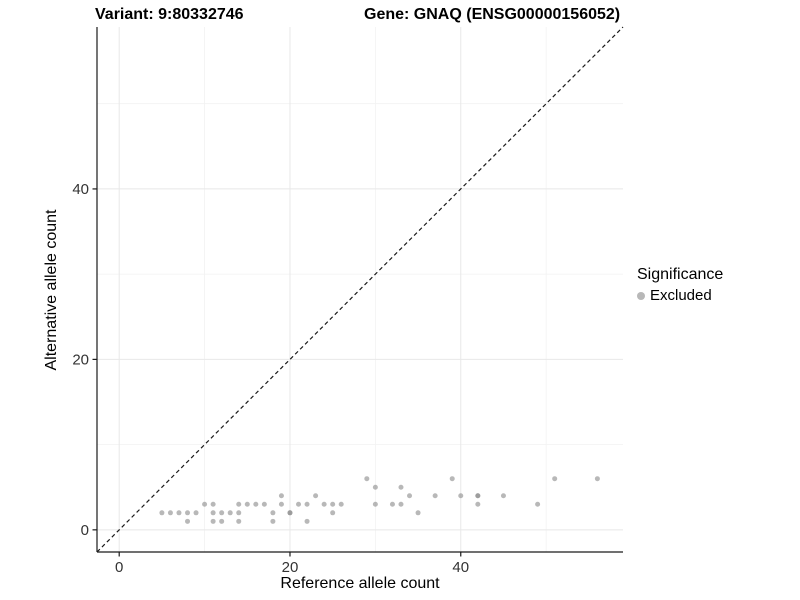 Image resolution: width=800 pixels, height=600 pixels. Describe the element at coordinates (680, 285) in the screenshot. I see `legend: Significance Excluded` at that location.